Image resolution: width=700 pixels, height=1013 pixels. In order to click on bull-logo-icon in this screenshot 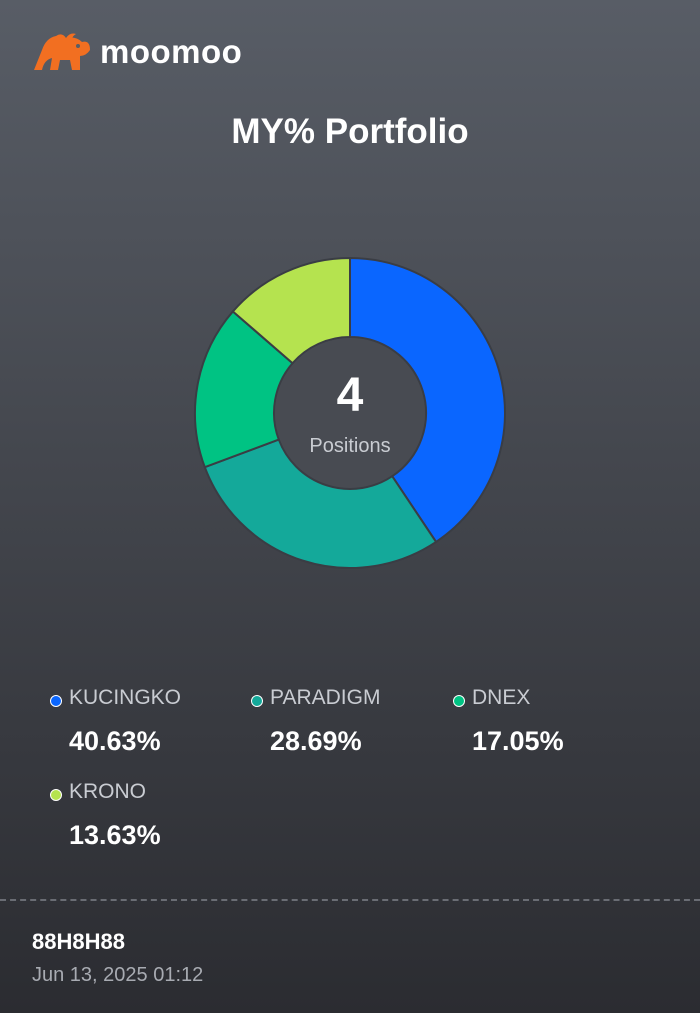, I will do `click(62, 51)`.